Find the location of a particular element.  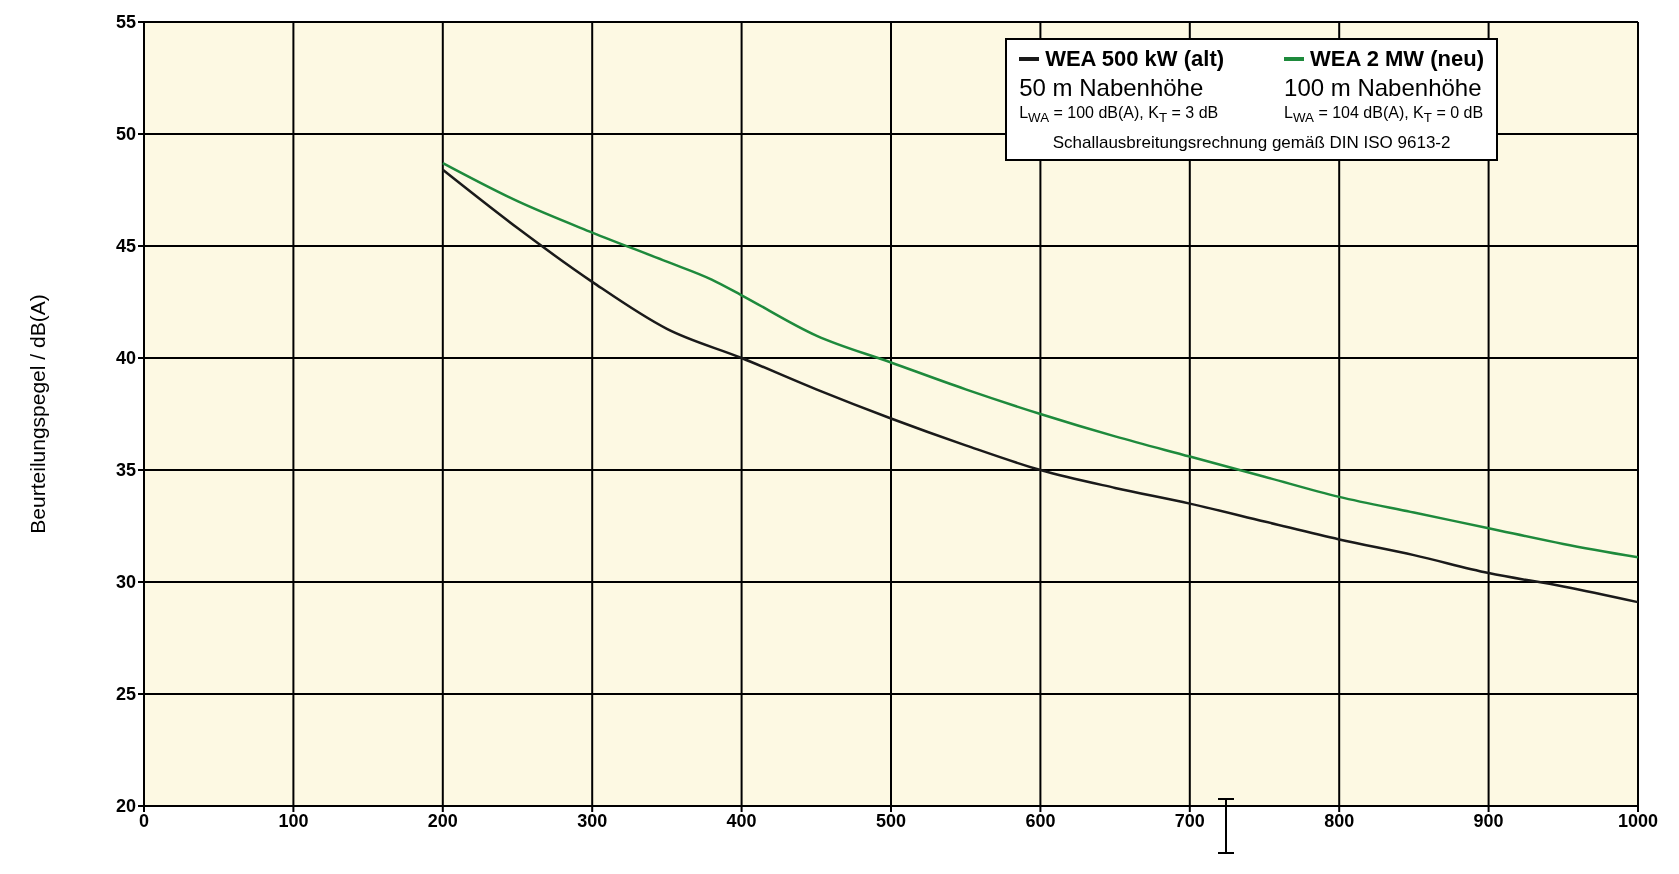

y-tick-label: 50 is located at coordinates (125, 134).